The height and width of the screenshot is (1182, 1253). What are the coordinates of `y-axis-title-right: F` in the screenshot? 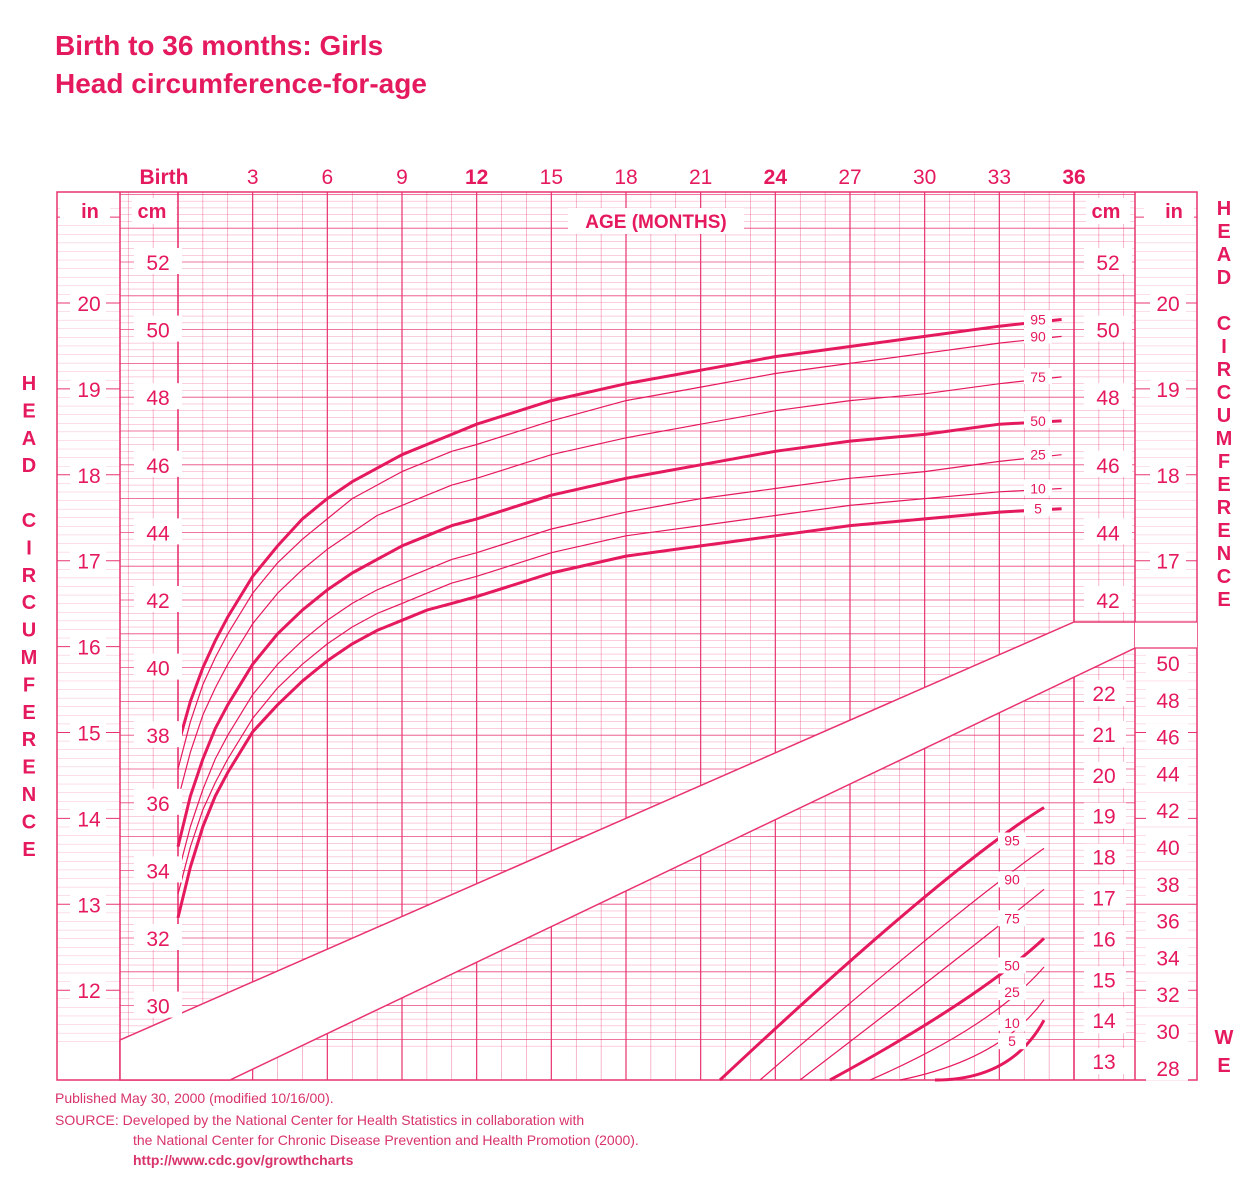 It's located at (1224, 462).